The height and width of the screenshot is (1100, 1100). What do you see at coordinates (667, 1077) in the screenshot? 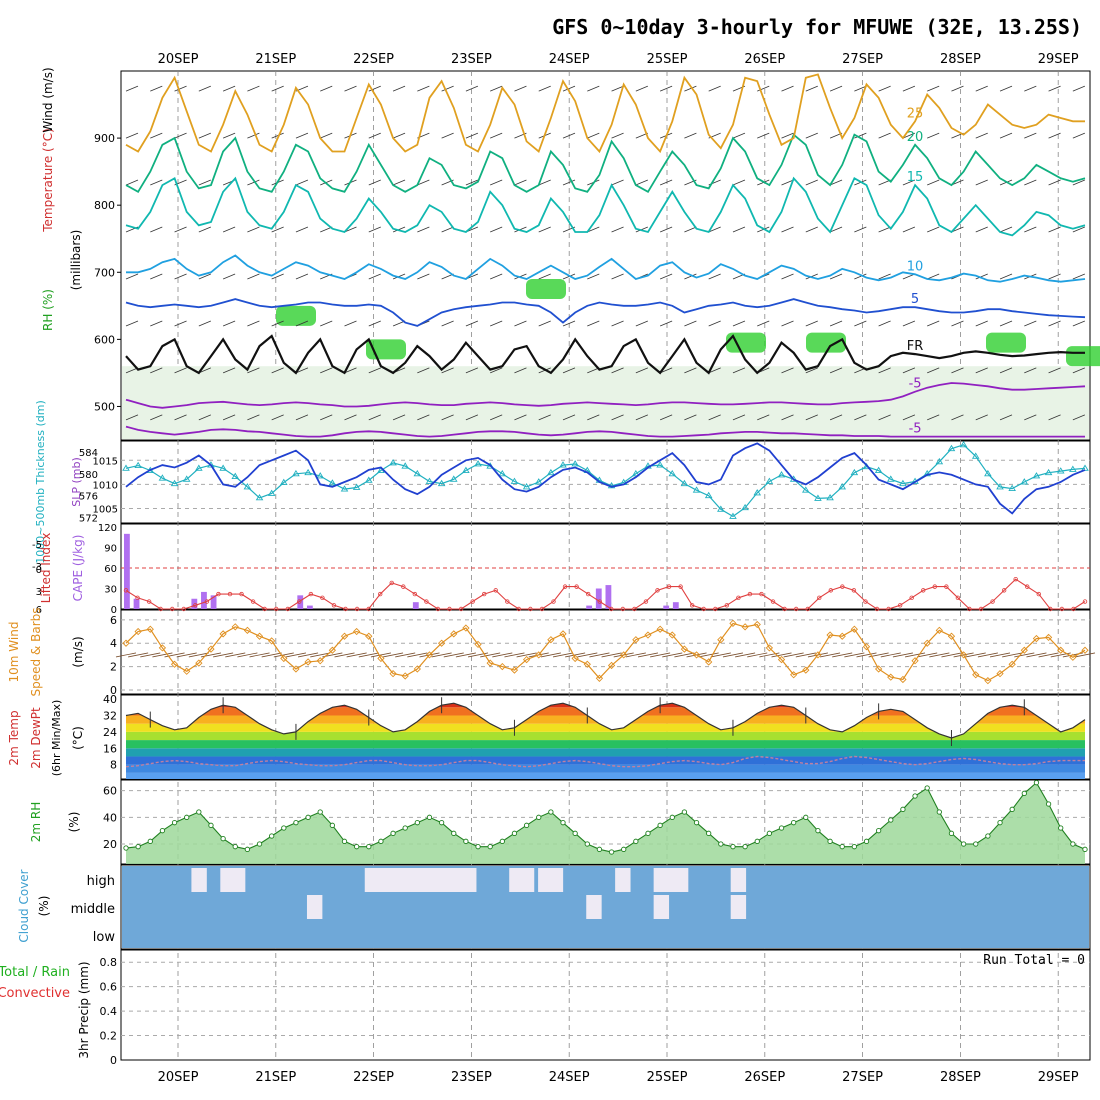
I see `day-label-bottom: 25SEP` at bounding box center [667, 1077].